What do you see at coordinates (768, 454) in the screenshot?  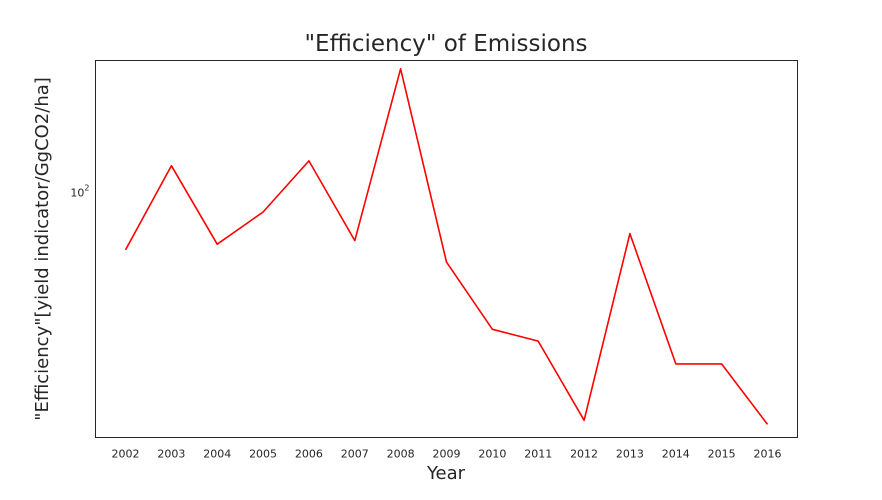 I see `x-tick-label: 2016` at bounding box center [768, 454].